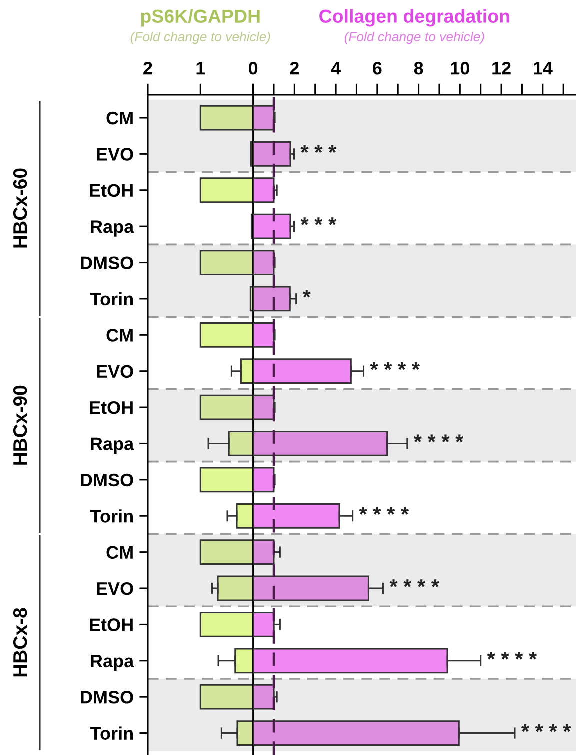 The height and width of the screenshot is (755, 576). What do you see at coordinates (306, 294) in the screenshot?
I see `data-label: *` at bounding box center [306, 294].